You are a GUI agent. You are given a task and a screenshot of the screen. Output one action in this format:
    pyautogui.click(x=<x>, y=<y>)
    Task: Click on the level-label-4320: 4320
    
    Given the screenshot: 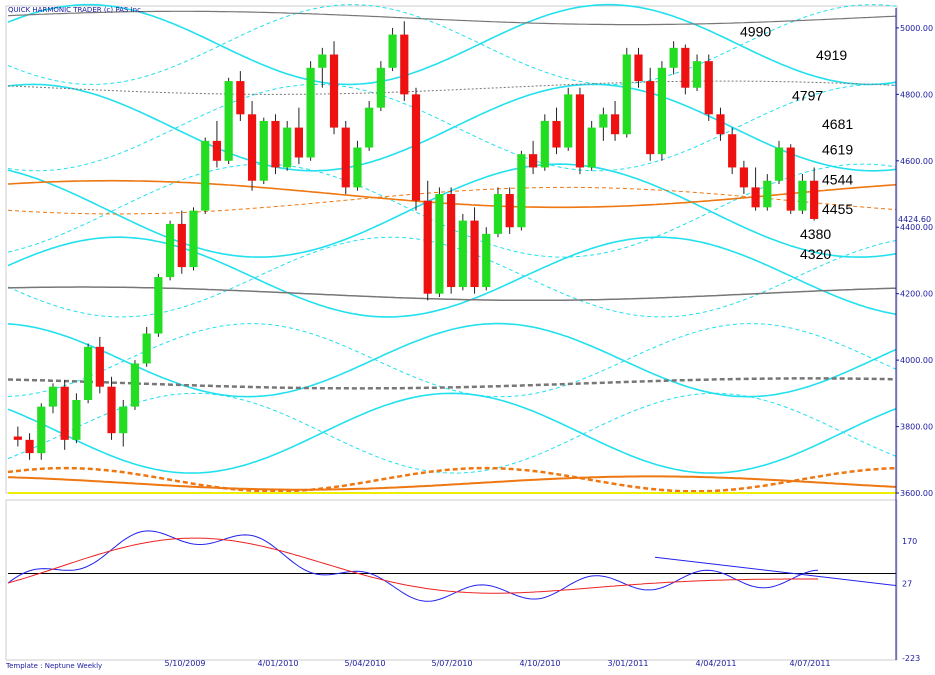 What is the action you would take?
    pyautogui.click(x=815, y=254)
    